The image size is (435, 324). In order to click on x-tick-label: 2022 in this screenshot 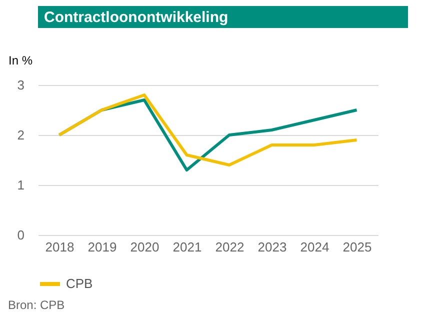, I will do `click(229, 247)`.